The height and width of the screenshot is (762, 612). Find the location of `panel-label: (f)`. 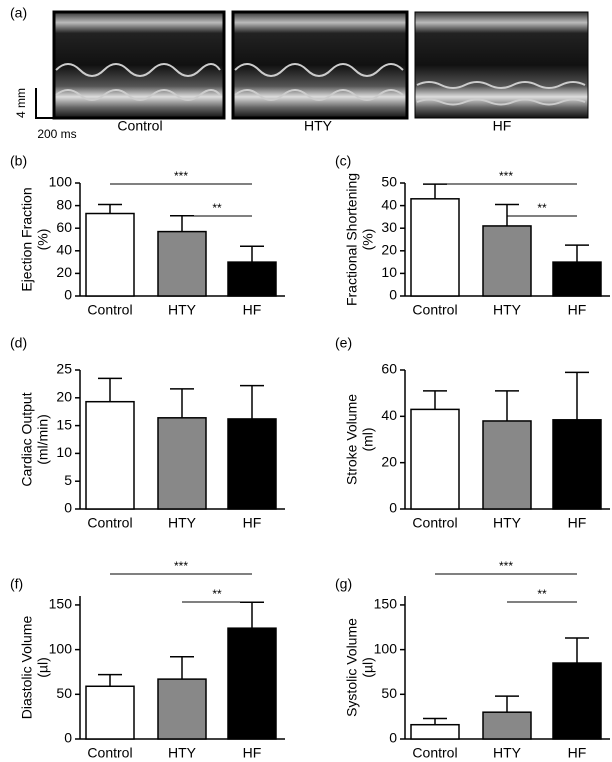

panel-label: (f) is located at coordinates (16, 584).